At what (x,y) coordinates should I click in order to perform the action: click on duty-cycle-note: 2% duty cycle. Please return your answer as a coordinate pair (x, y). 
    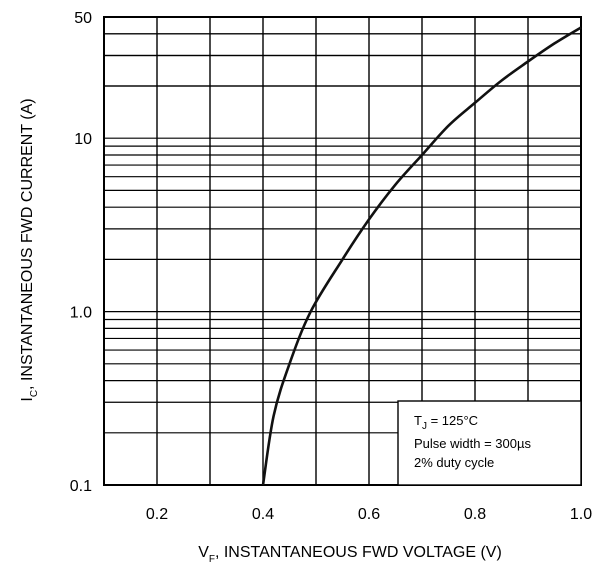
    Looking at the image, I should click on (454, 462).